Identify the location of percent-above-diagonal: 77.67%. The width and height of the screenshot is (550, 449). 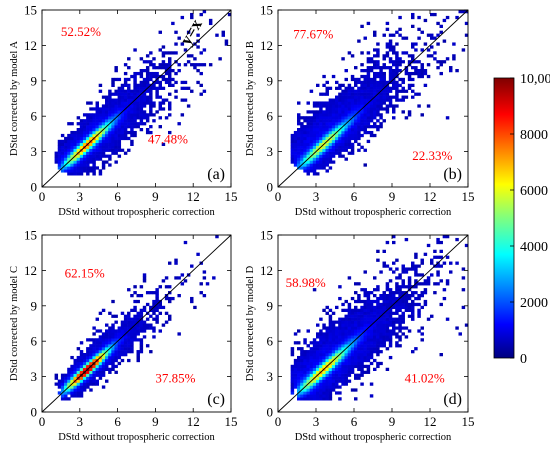
(313, 33).